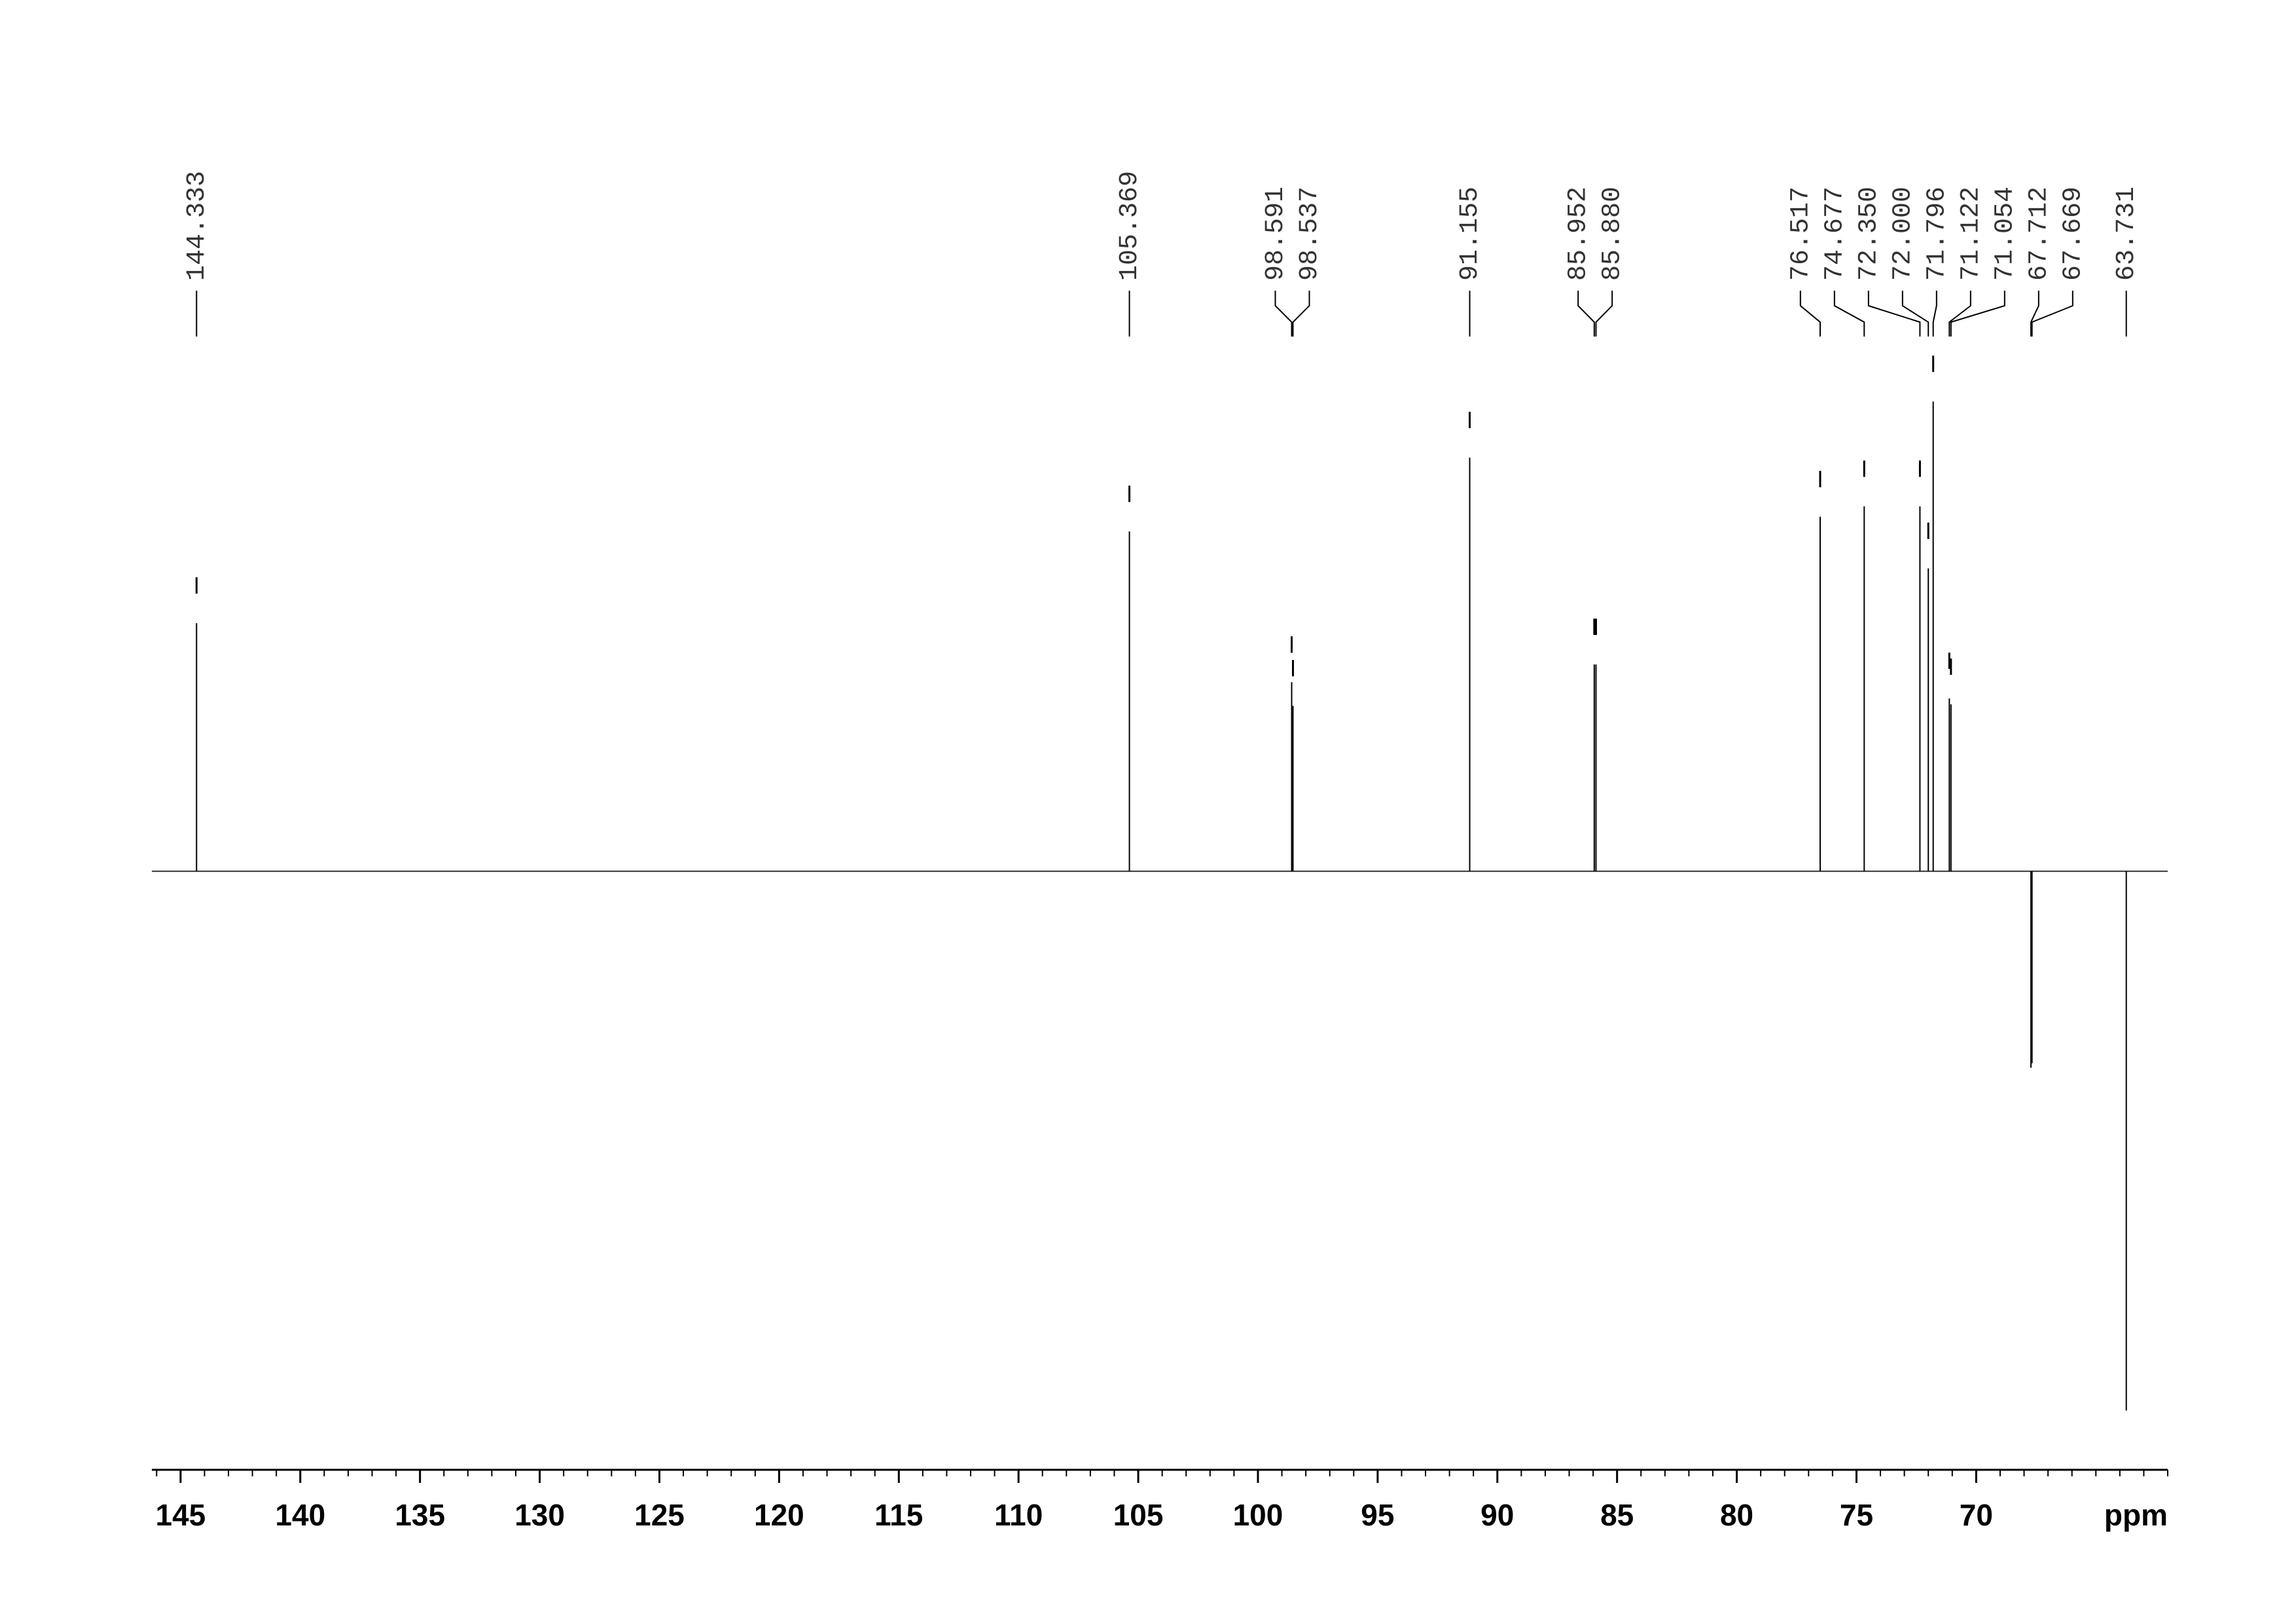 Image resolution: width=2296 pixels, height=1623 pixels. Describe the element at coordinates (1276, 234) in the screenshot. I see `peak-label: 98.591` at that location.